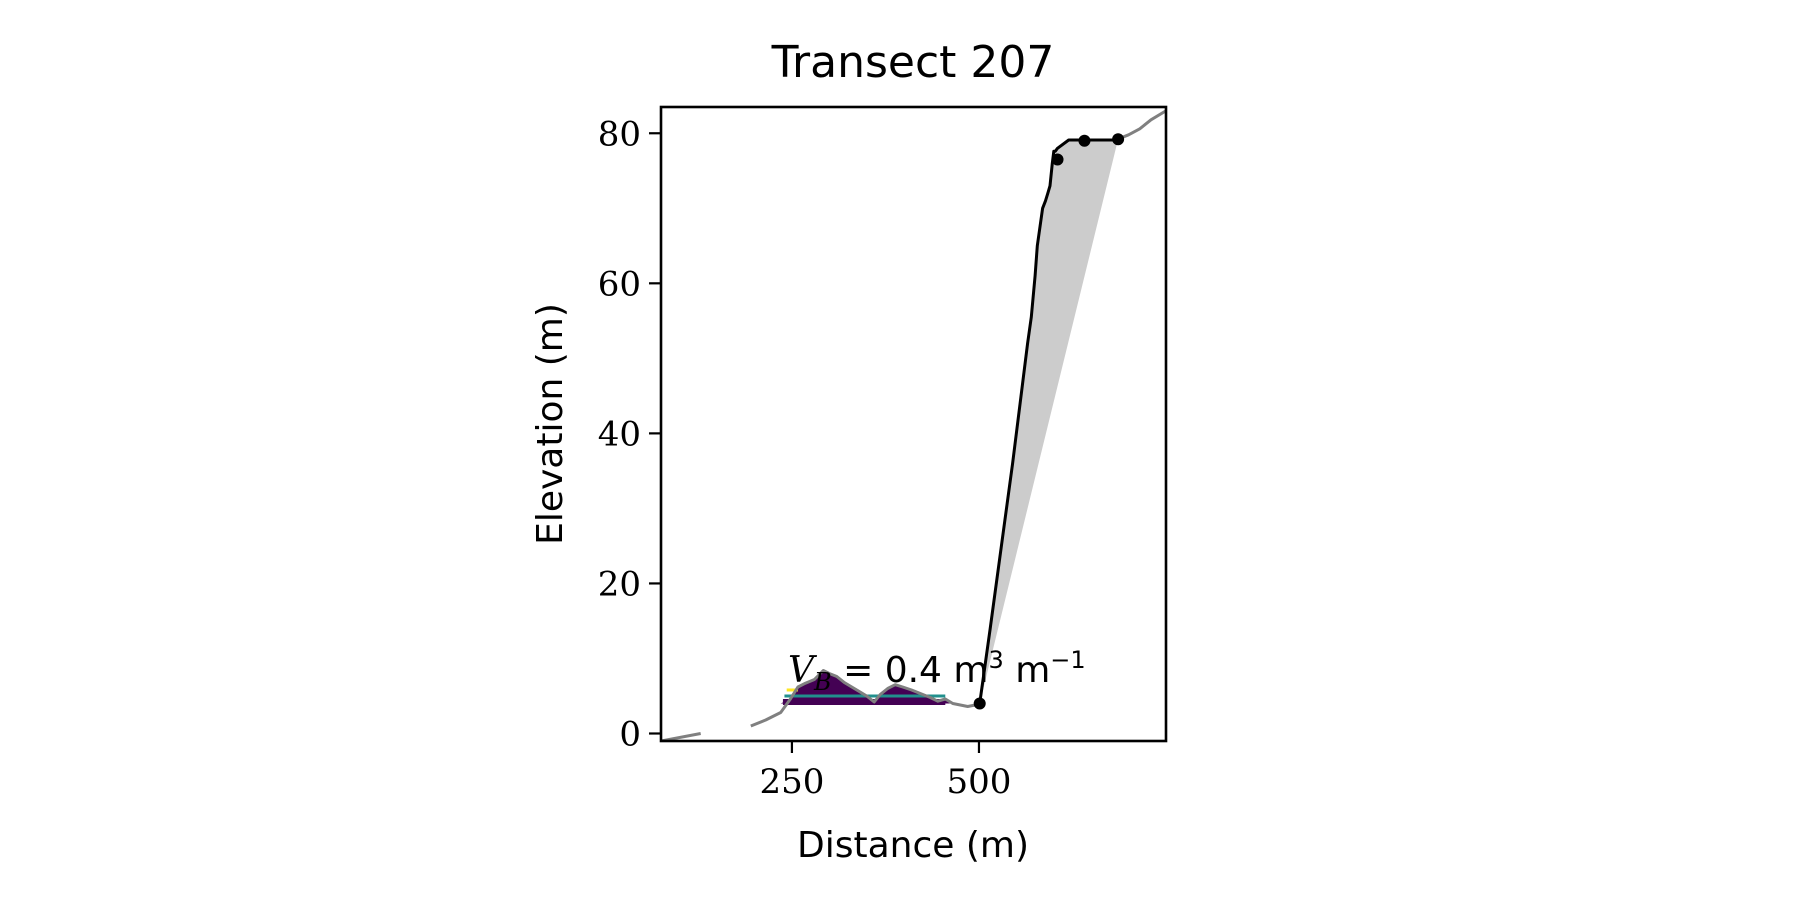 The height and width of the screenshot is (900, 1800). Describe the element at coordinates (910, 670) in the screenshot. I see `annotation-value: = 0.4 m` at that location.